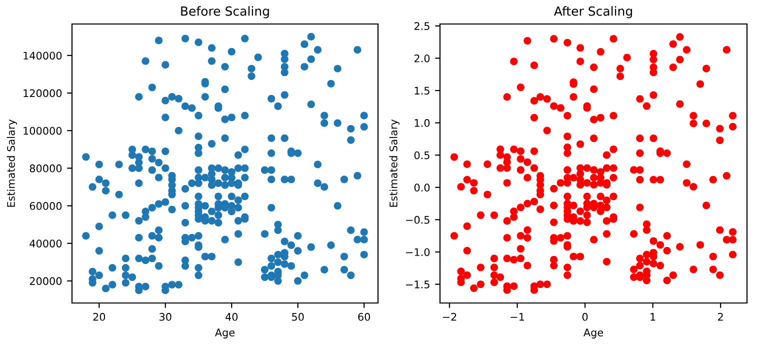 This screenshot has height=345, width=764. What do you see at coordinates (653, 317) in the screenshot?
I see `x-tick-label: 1` at bounding box center [653, 317].